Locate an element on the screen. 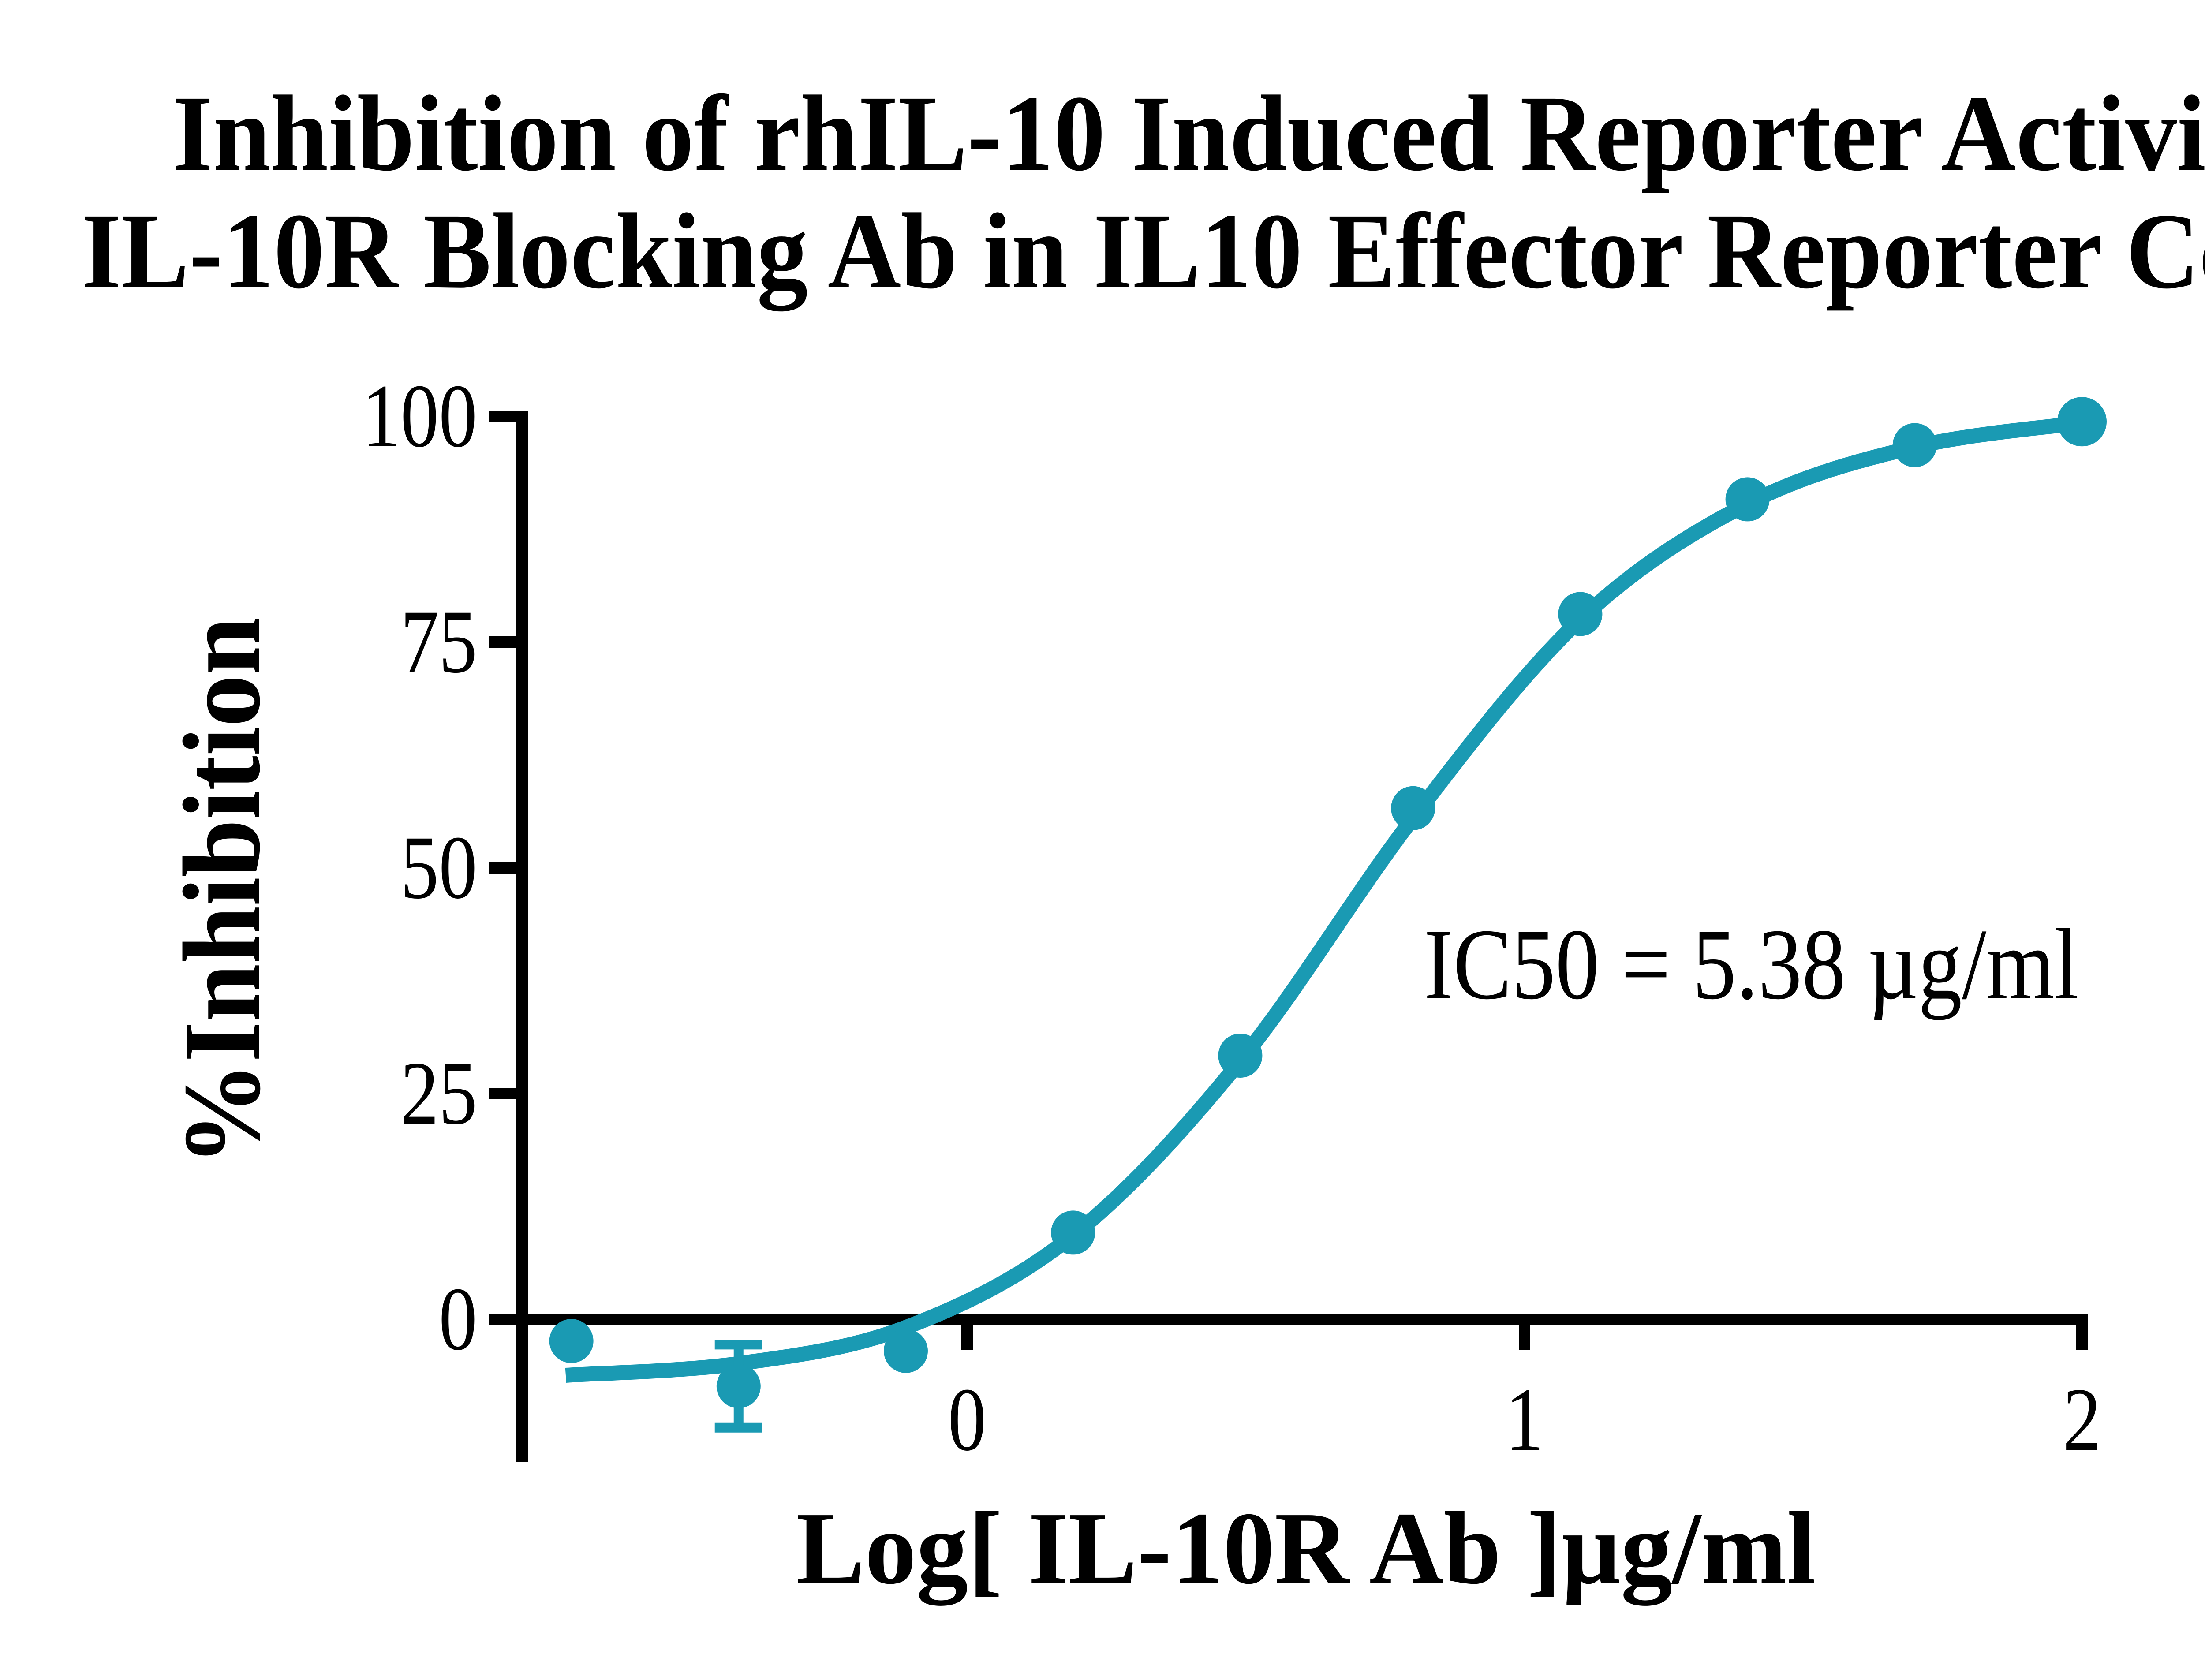 This screenshot has height=1680, width=2205. x-tick-label: 1 is located at coordinates (1525, 1420).